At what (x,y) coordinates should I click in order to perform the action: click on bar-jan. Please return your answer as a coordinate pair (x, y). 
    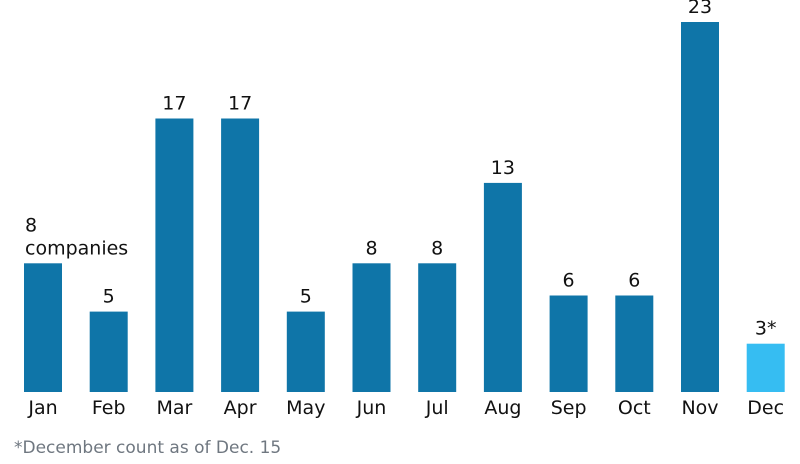
    Looking at the image, I should click on (43, 327).